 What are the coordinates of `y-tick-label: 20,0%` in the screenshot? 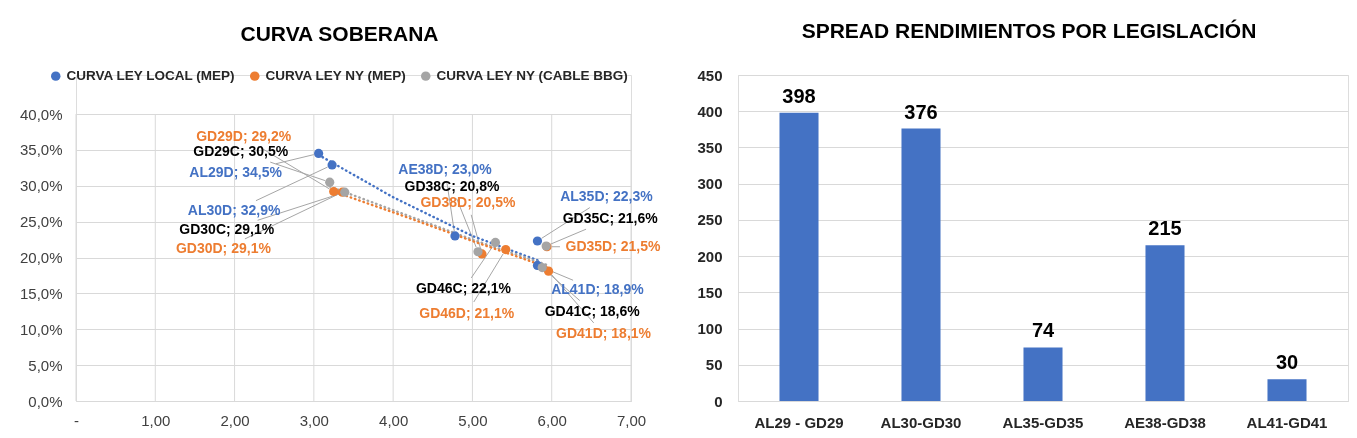 It's located at (41, 257).